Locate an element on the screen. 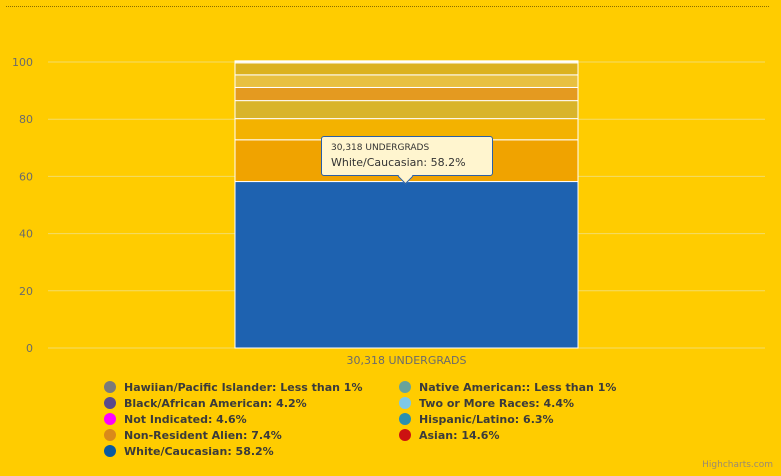  legend-item: Native American:: Less than 1% is located at coordinates (531, 387).